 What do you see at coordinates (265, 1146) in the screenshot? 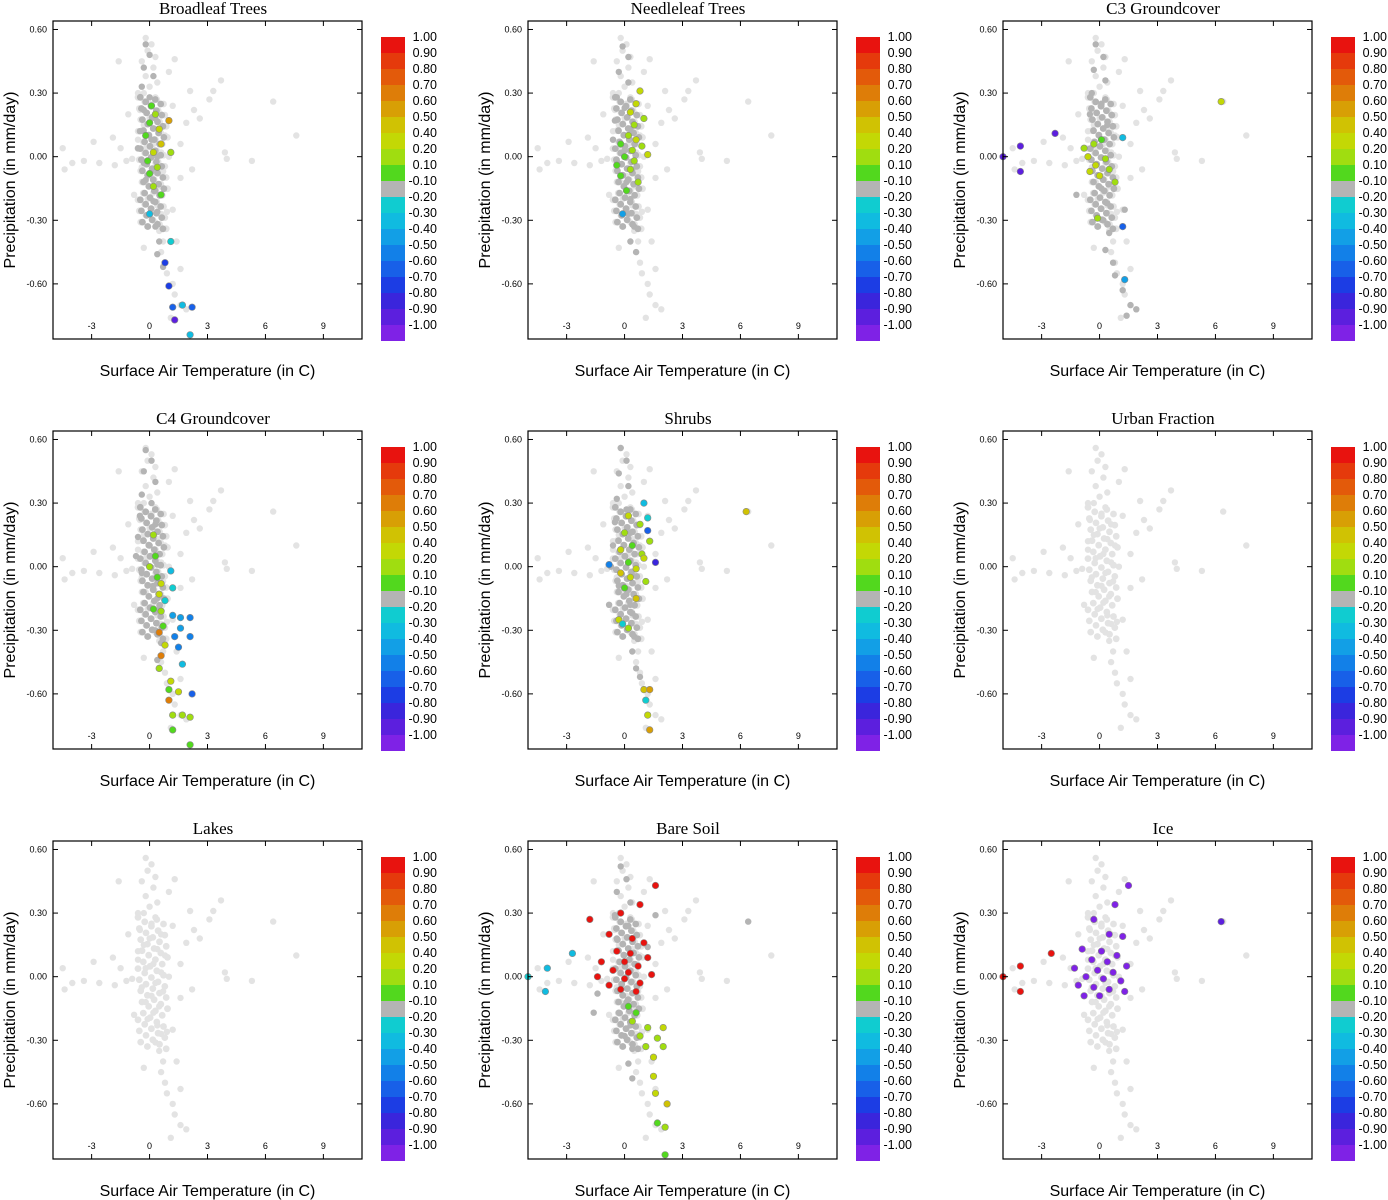
I see `x-tick-label: 6` at bounding box center [265, 1146].